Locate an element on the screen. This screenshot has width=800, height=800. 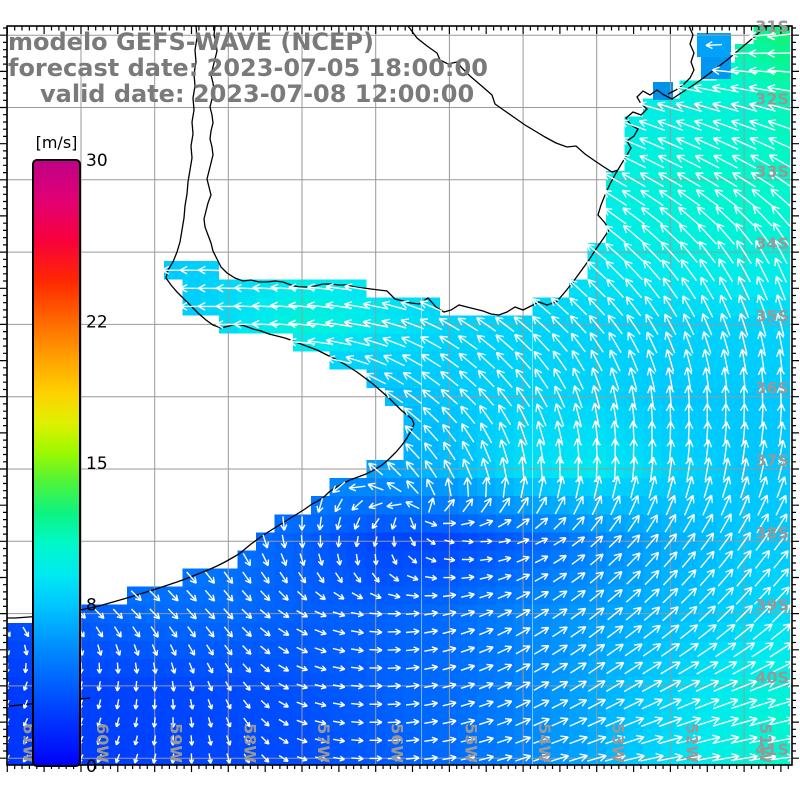
colorbar-tick-label: 8 is located at coordinates (91, 605).